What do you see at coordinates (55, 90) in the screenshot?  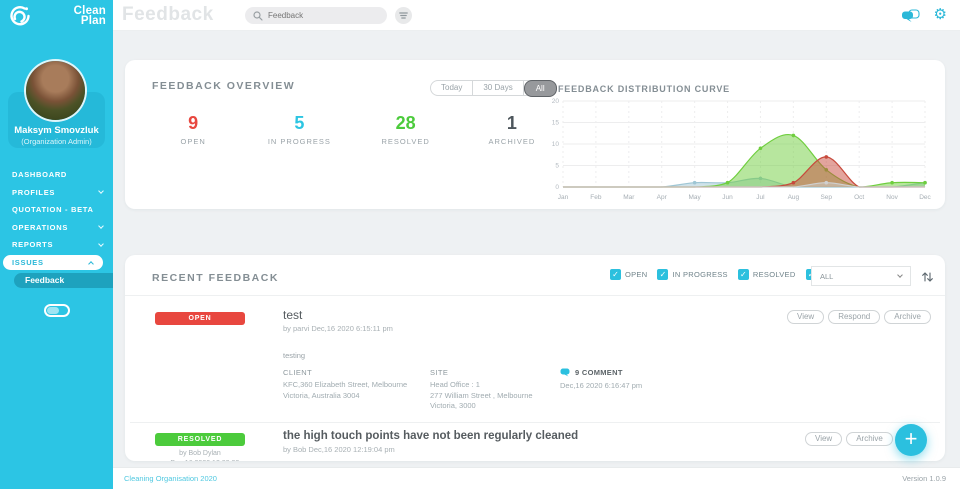 I see `avatar` at bounding box center [55, 90].